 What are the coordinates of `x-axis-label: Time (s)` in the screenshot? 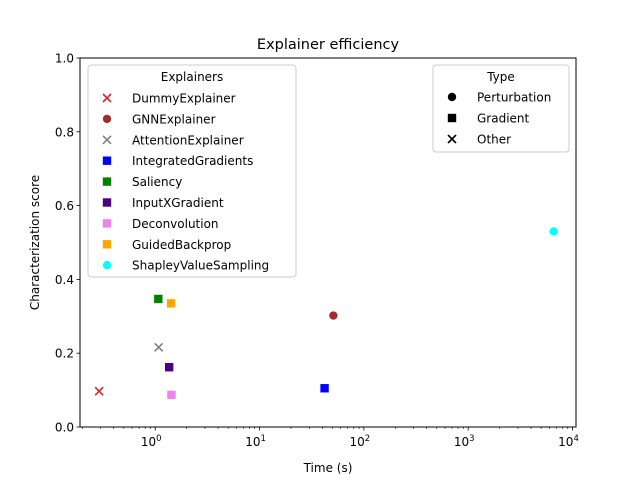 It's located at (328, 468).